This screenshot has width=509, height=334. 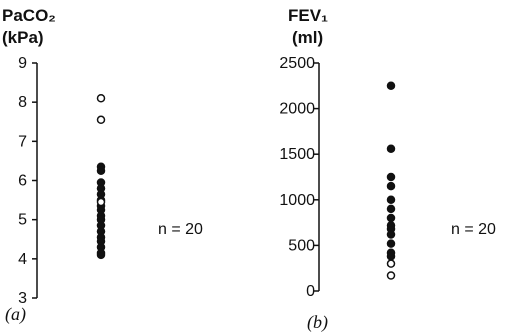 I want to click on panel-b-annotation: n = 20, so click(x=473, y=229).